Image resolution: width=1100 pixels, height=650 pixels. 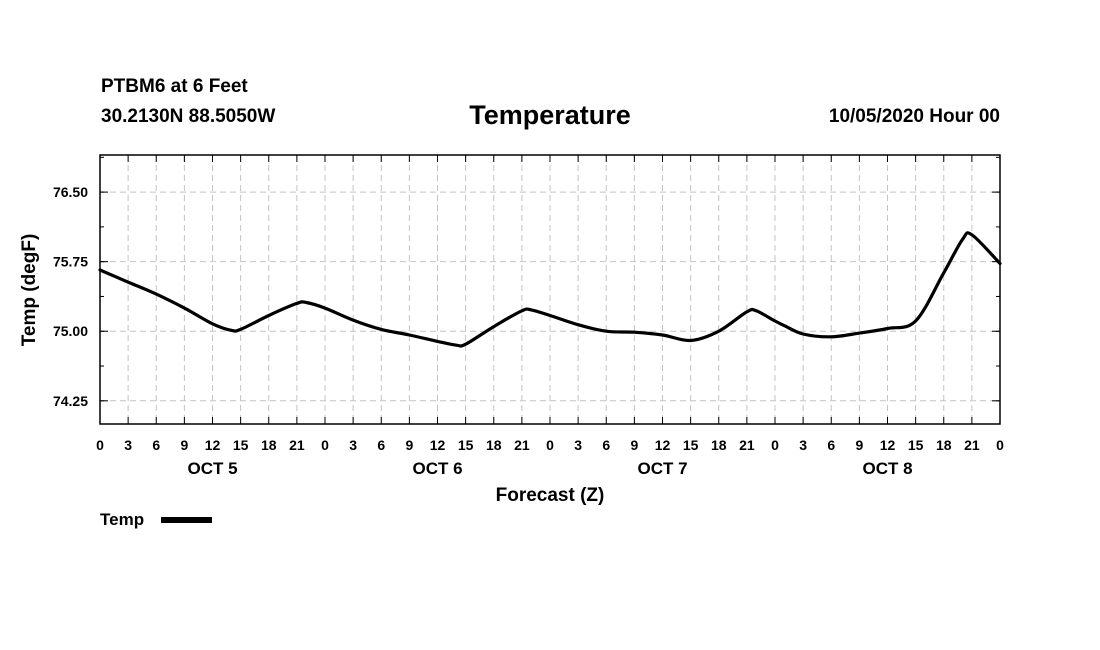 What do you see at coordinates (549, 468) in the screenshot?
I see `day-labels: OCT 5 OCT 6 OCT 7 OCT 8` at bounding box center [549, 468].